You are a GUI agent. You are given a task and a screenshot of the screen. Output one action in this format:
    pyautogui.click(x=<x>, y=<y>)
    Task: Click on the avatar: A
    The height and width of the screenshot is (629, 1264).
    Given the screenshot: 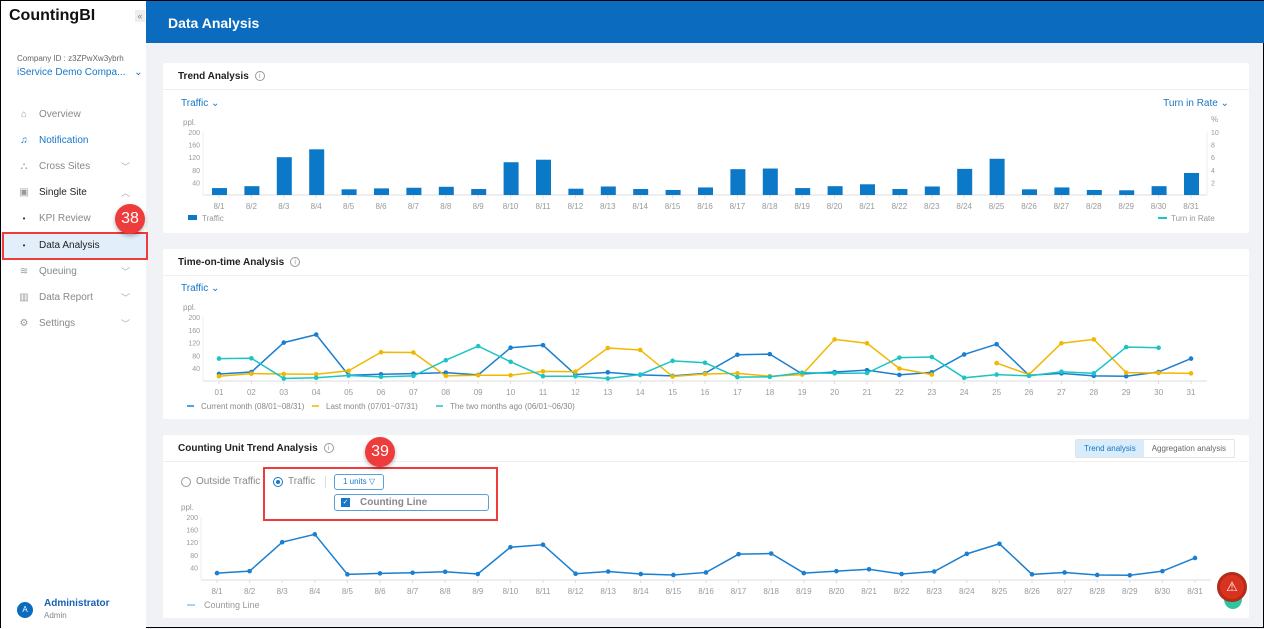 What is the action you would take?
    pyautogui.click(x=25, y=610)
    